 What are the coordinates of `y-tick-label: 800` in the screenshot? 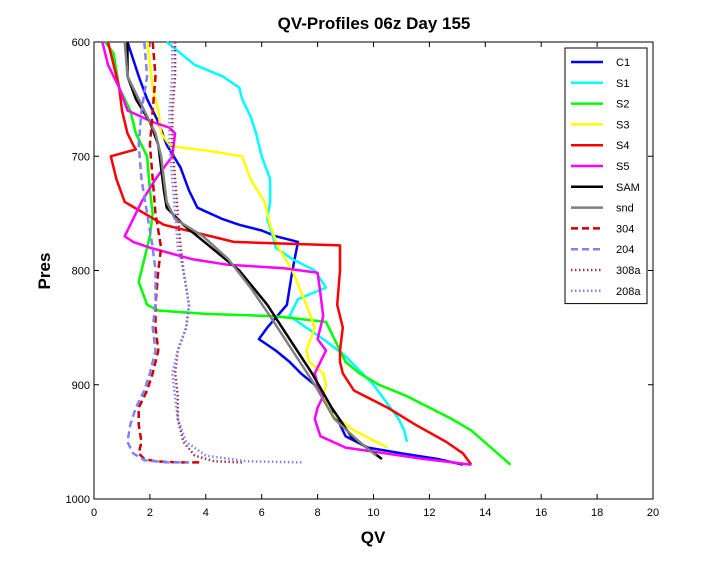 It's located at (81, 272).